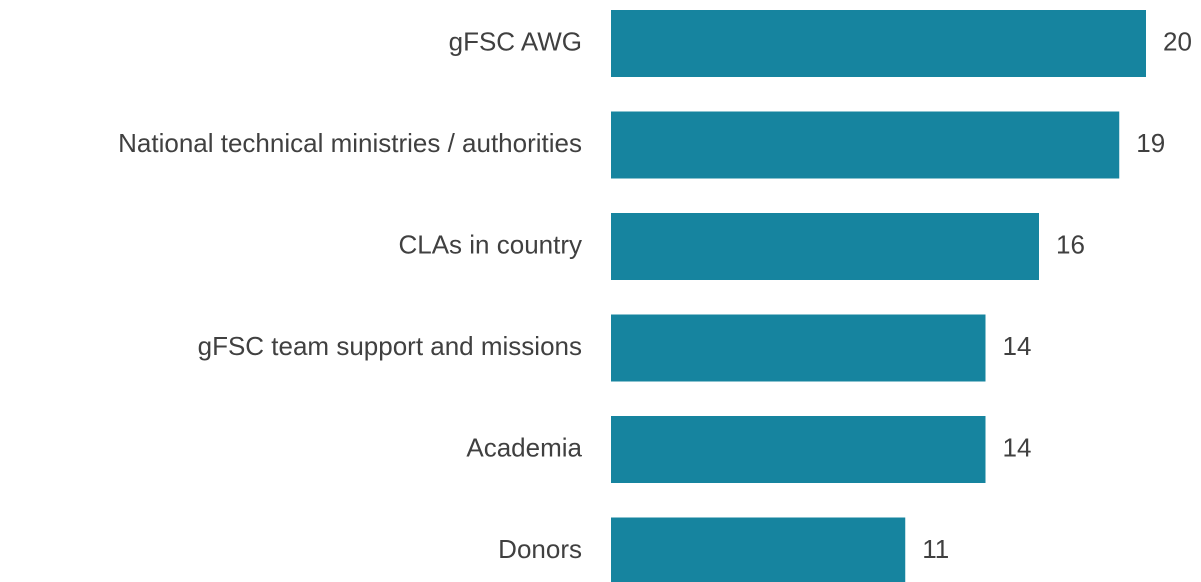 The height and width of the screenshot is (582, 1201). I want to click on category-label: gFSC team support and missions, so click(390, 346).